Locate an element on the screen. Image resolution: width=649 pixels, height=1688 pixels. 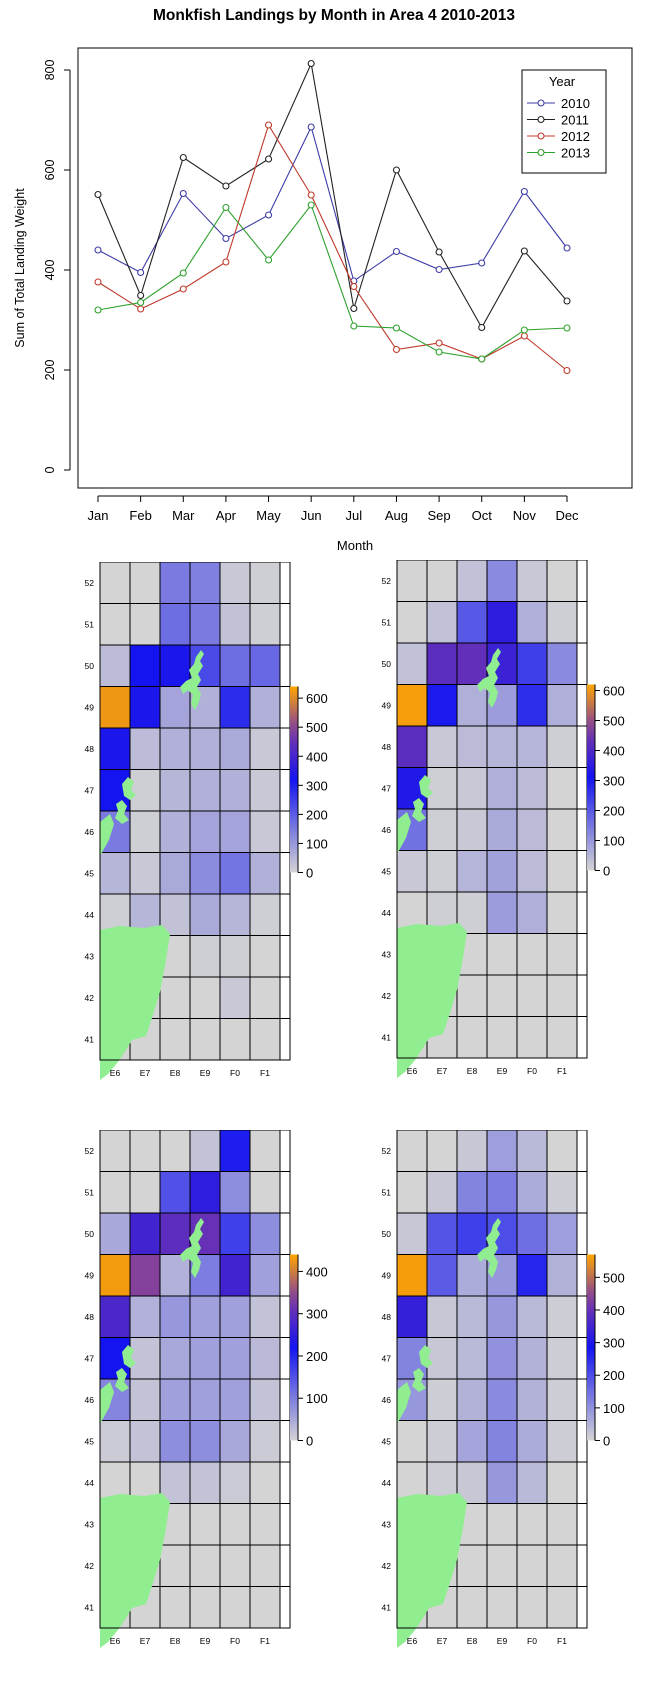
map-y-tick-label: 42 is located at coordinates (90, 998).